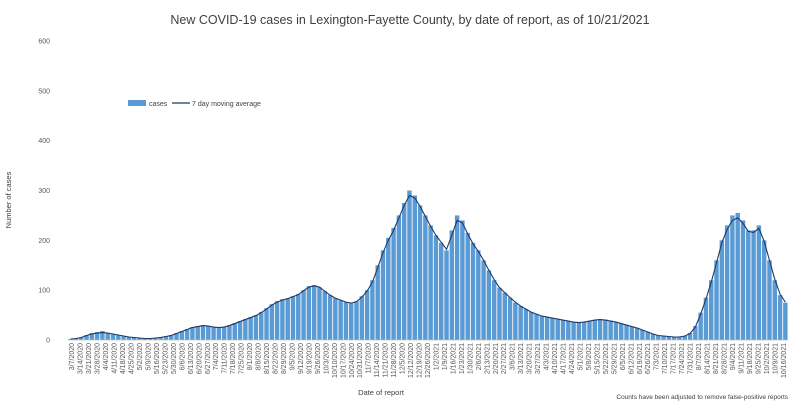  Describe the element at coordinates (44, 291) in the screenshot. I see `y-tick-label: 100` at that location.